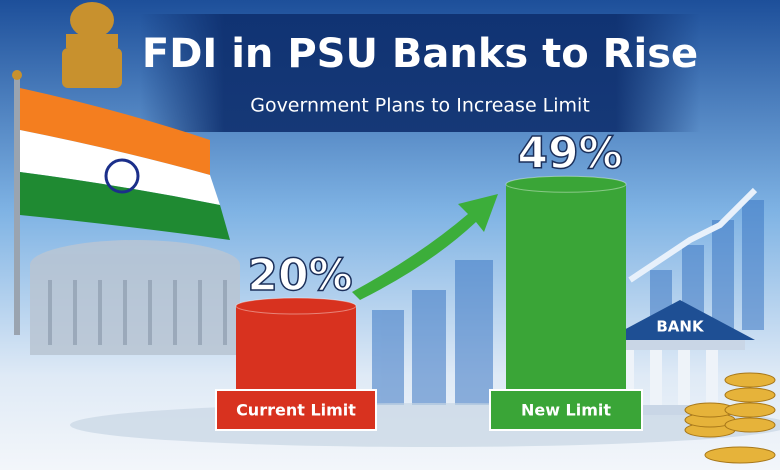 This screenshot has height=470, width=780. Describe the element at coordinates (137, 312) in the screenshot. I see `parliament-columns` at that location.